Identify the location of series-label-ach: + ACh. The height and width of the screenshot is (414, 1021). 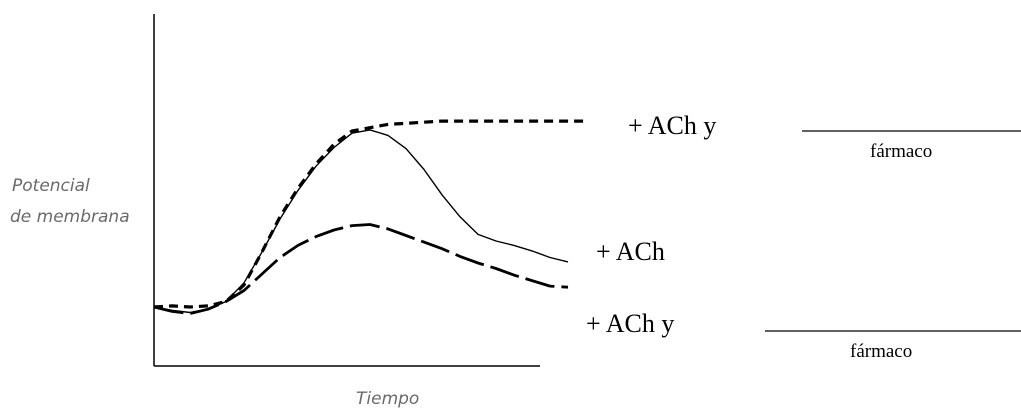
(630, 251).